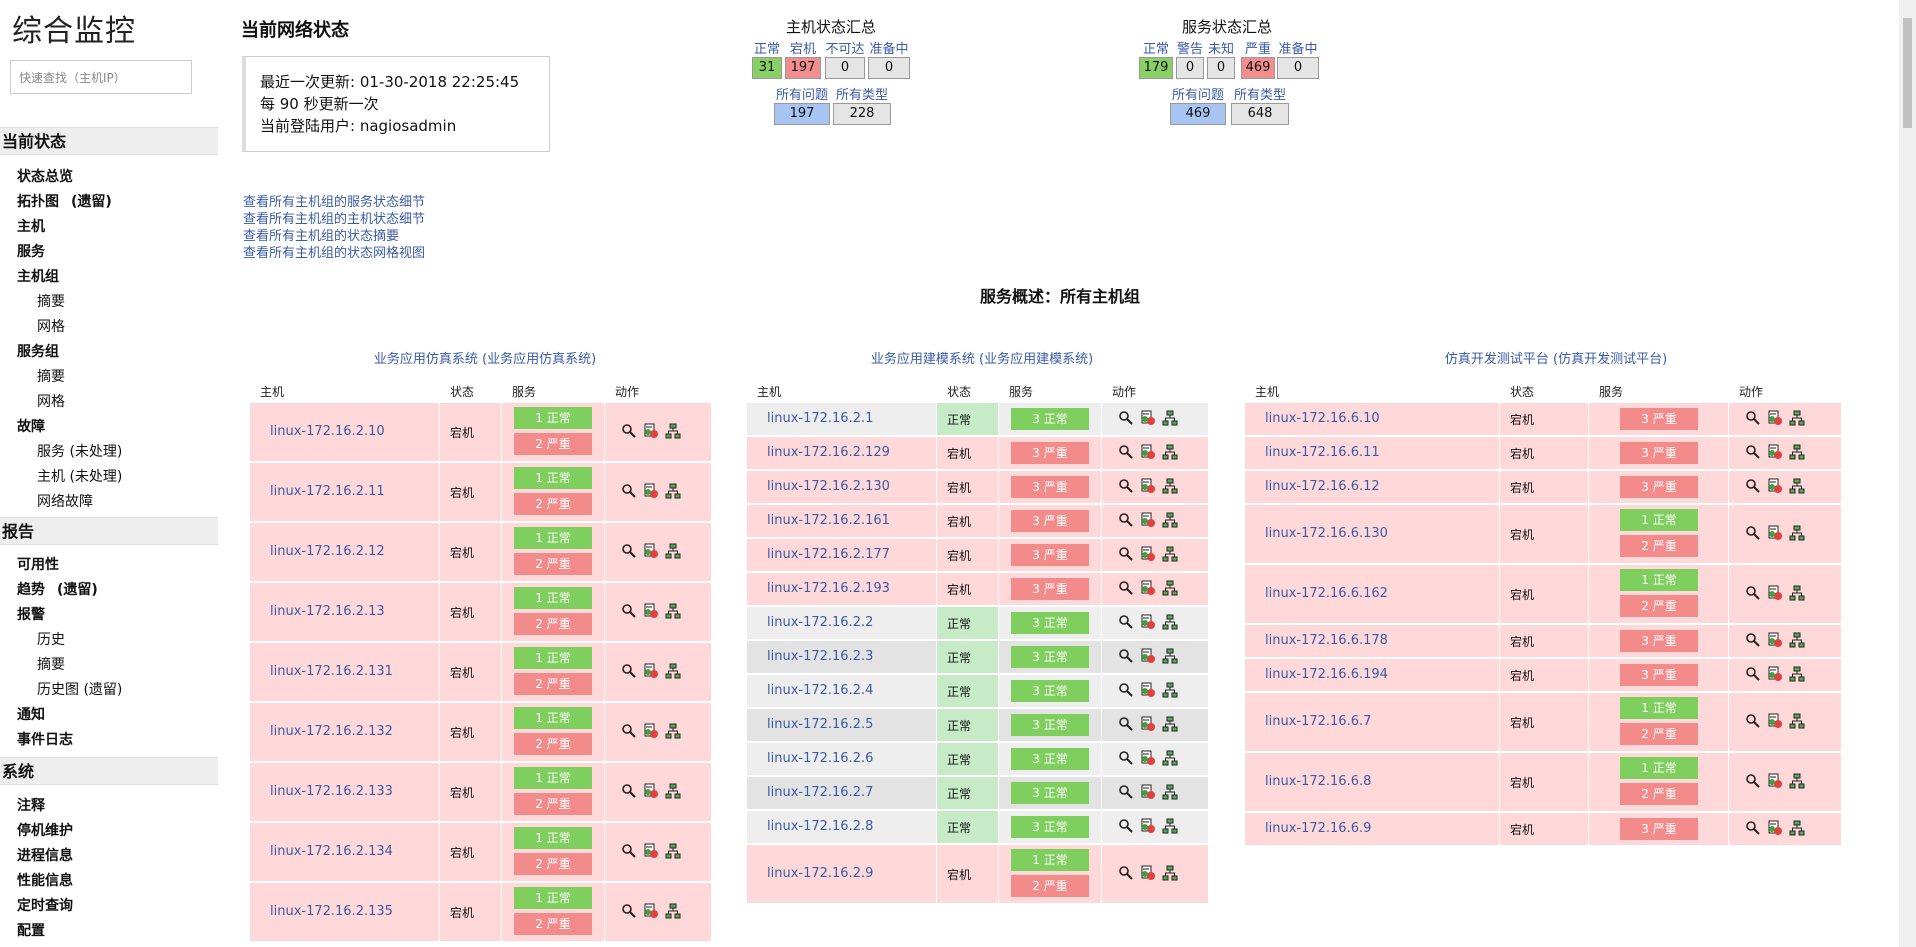 The image size is (1916, 947). What do you see at coordinates (57, 589) in the screenshot?
I see `sidebar-item: 趋势 (遗留)` at bounding box center [57, 589].